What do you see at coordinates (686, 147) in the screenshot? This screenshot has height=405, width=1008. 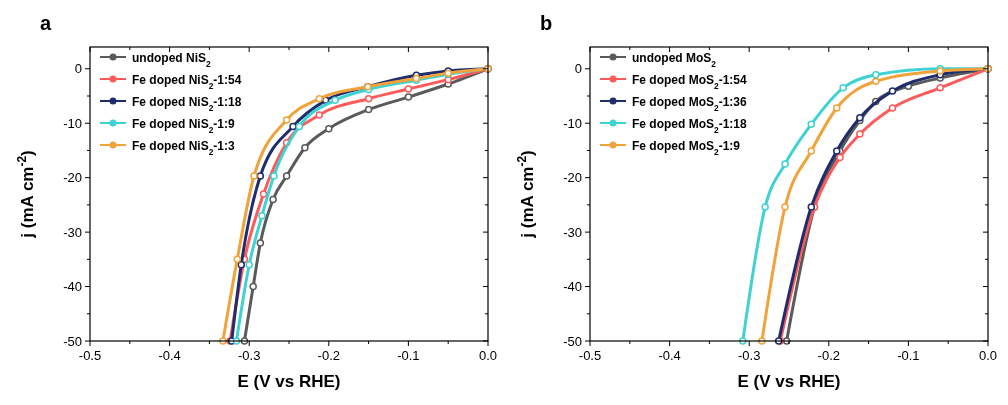 I see `legend-label: Fe doped MoS$_{2}$-1:9` at bounding box center [686, 147].